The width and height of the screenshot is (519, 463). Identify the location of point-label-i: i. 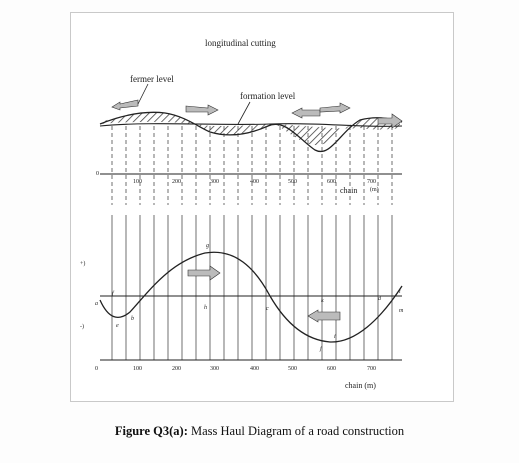
(335, 337).